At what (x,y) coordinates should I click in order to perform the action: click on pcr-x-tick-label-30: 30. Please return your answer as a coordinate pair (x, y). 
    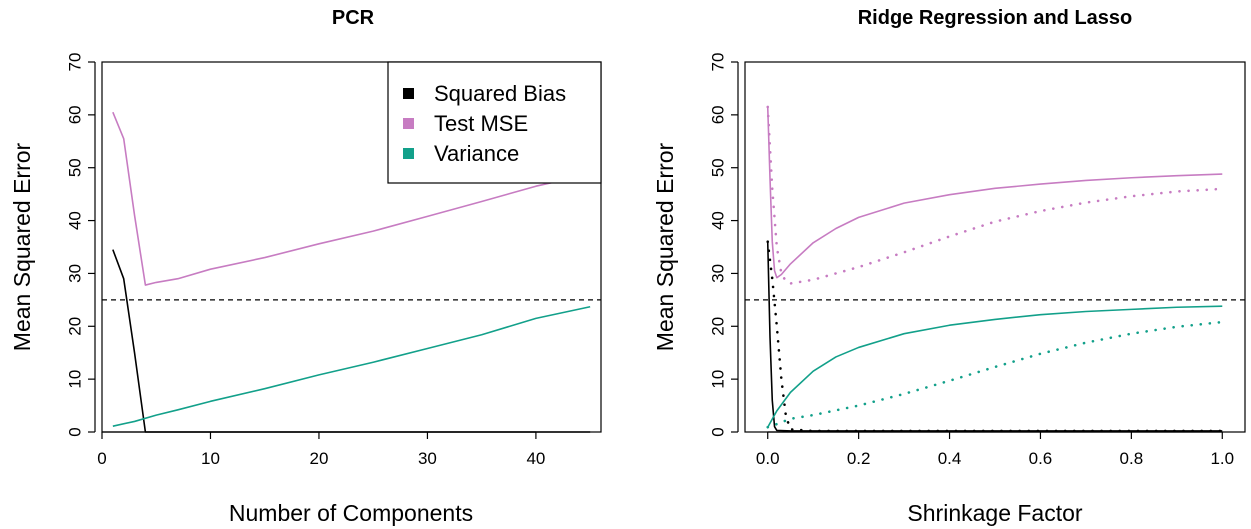
    Looking at the image, I should click on (427, 458).